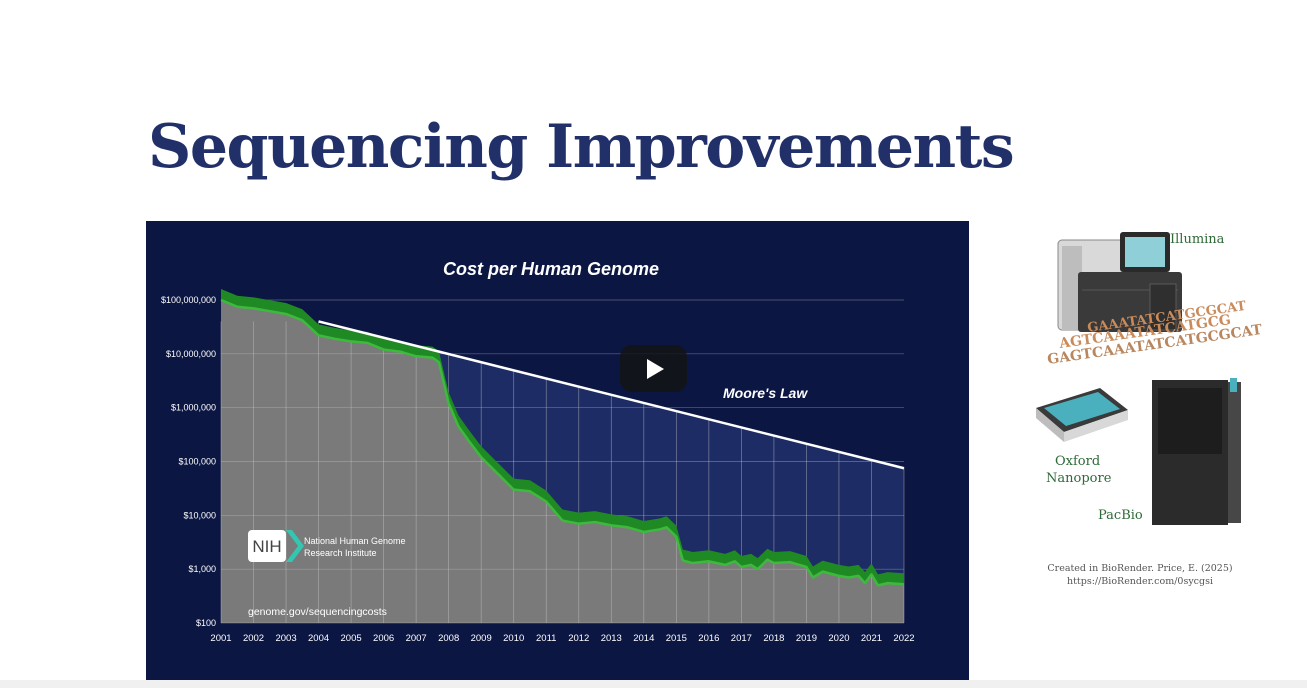 The height and width of the screenshot is (688, 1307). I want to click on illumina-label: Illumina, so click(1197, 239).